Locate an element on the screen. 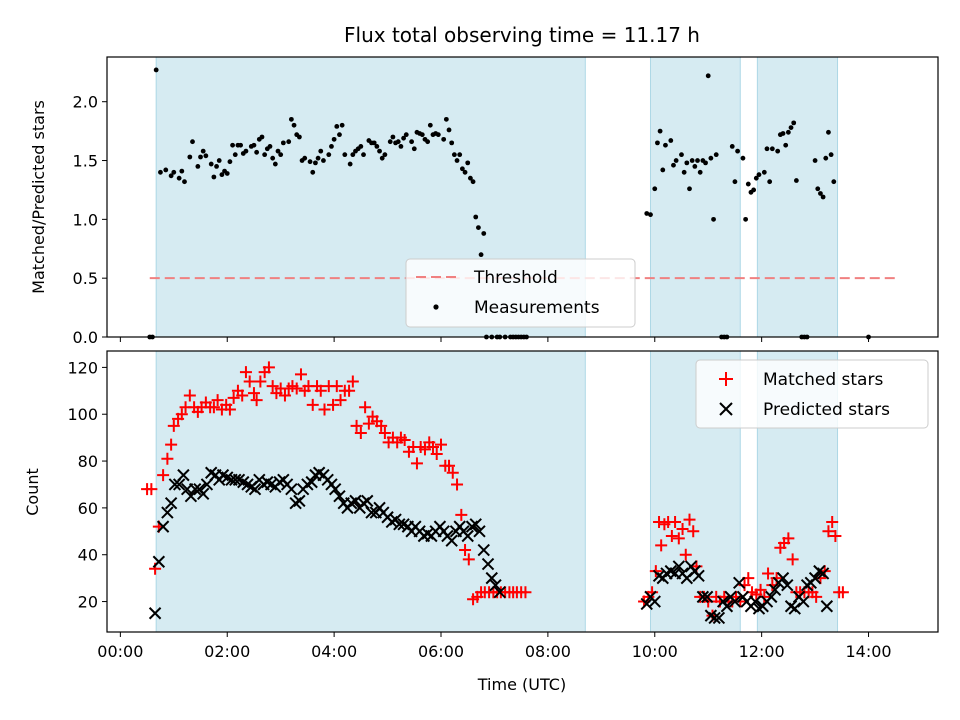  x-tick-label: 06:00 is located at coordinates (441, 651).